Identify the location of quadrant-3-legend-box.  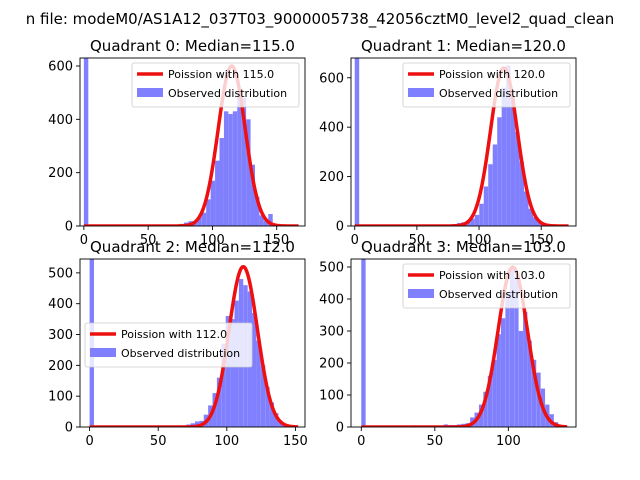
(486, 286).